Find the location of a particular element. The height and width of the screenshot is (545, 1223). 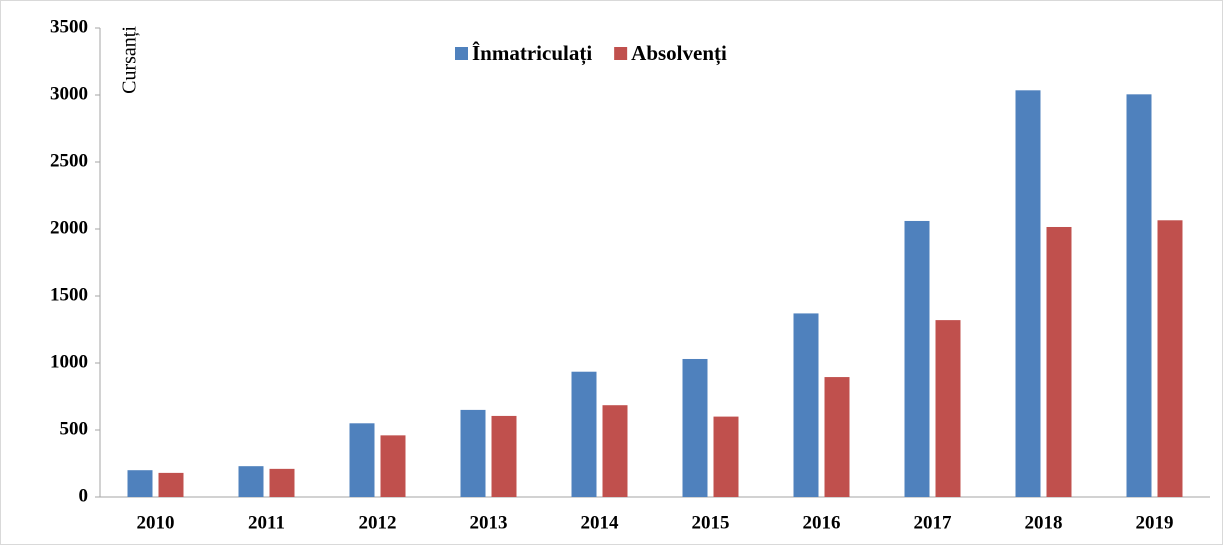

legend-label: Înmatriculați is located at coordinates (532, 53).